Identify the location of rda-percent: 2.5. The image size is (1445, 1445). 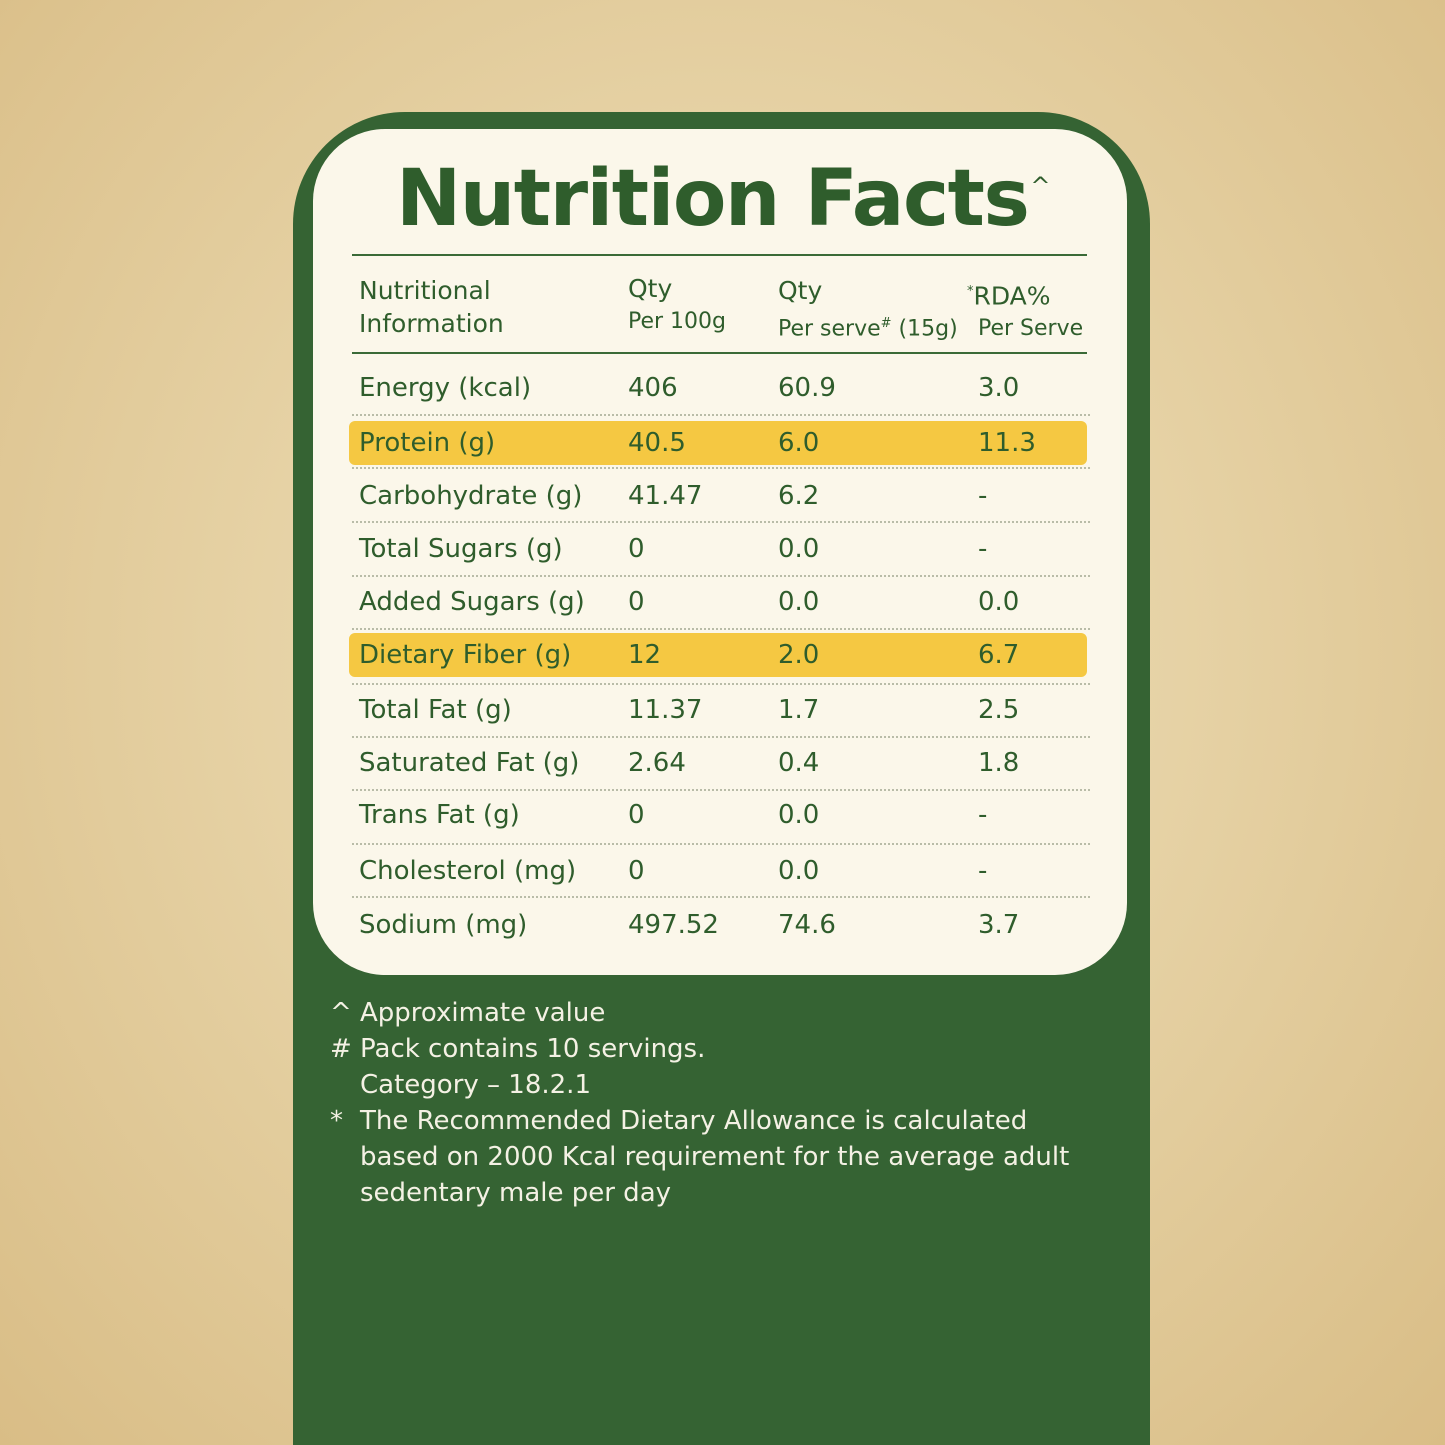
(999, 710).